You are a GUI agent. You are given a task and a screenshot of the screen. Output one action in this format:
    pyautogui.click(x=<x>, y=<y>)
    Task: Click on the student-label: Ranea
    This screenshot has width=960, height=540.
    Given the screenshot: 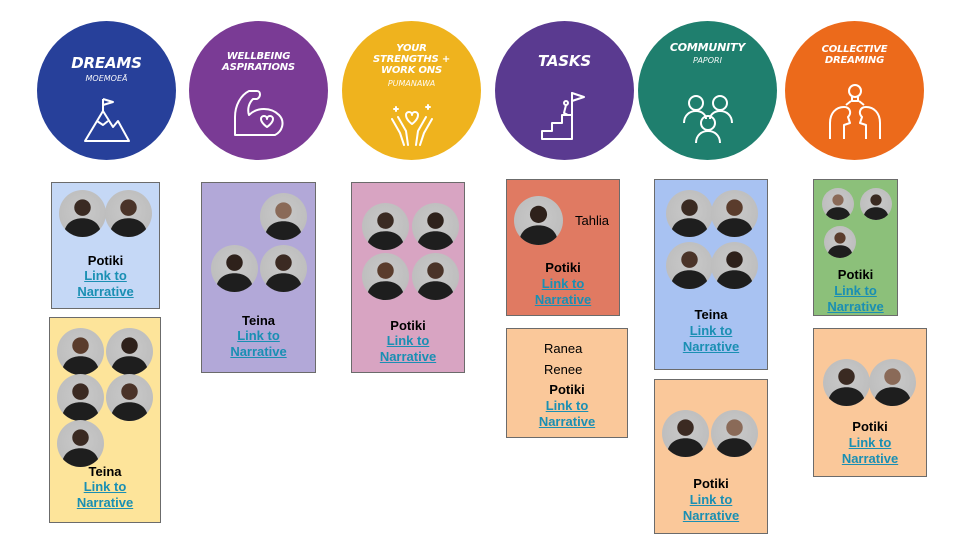 What is the action you would take?
    pyautogui.click(x=563, y=348)
    